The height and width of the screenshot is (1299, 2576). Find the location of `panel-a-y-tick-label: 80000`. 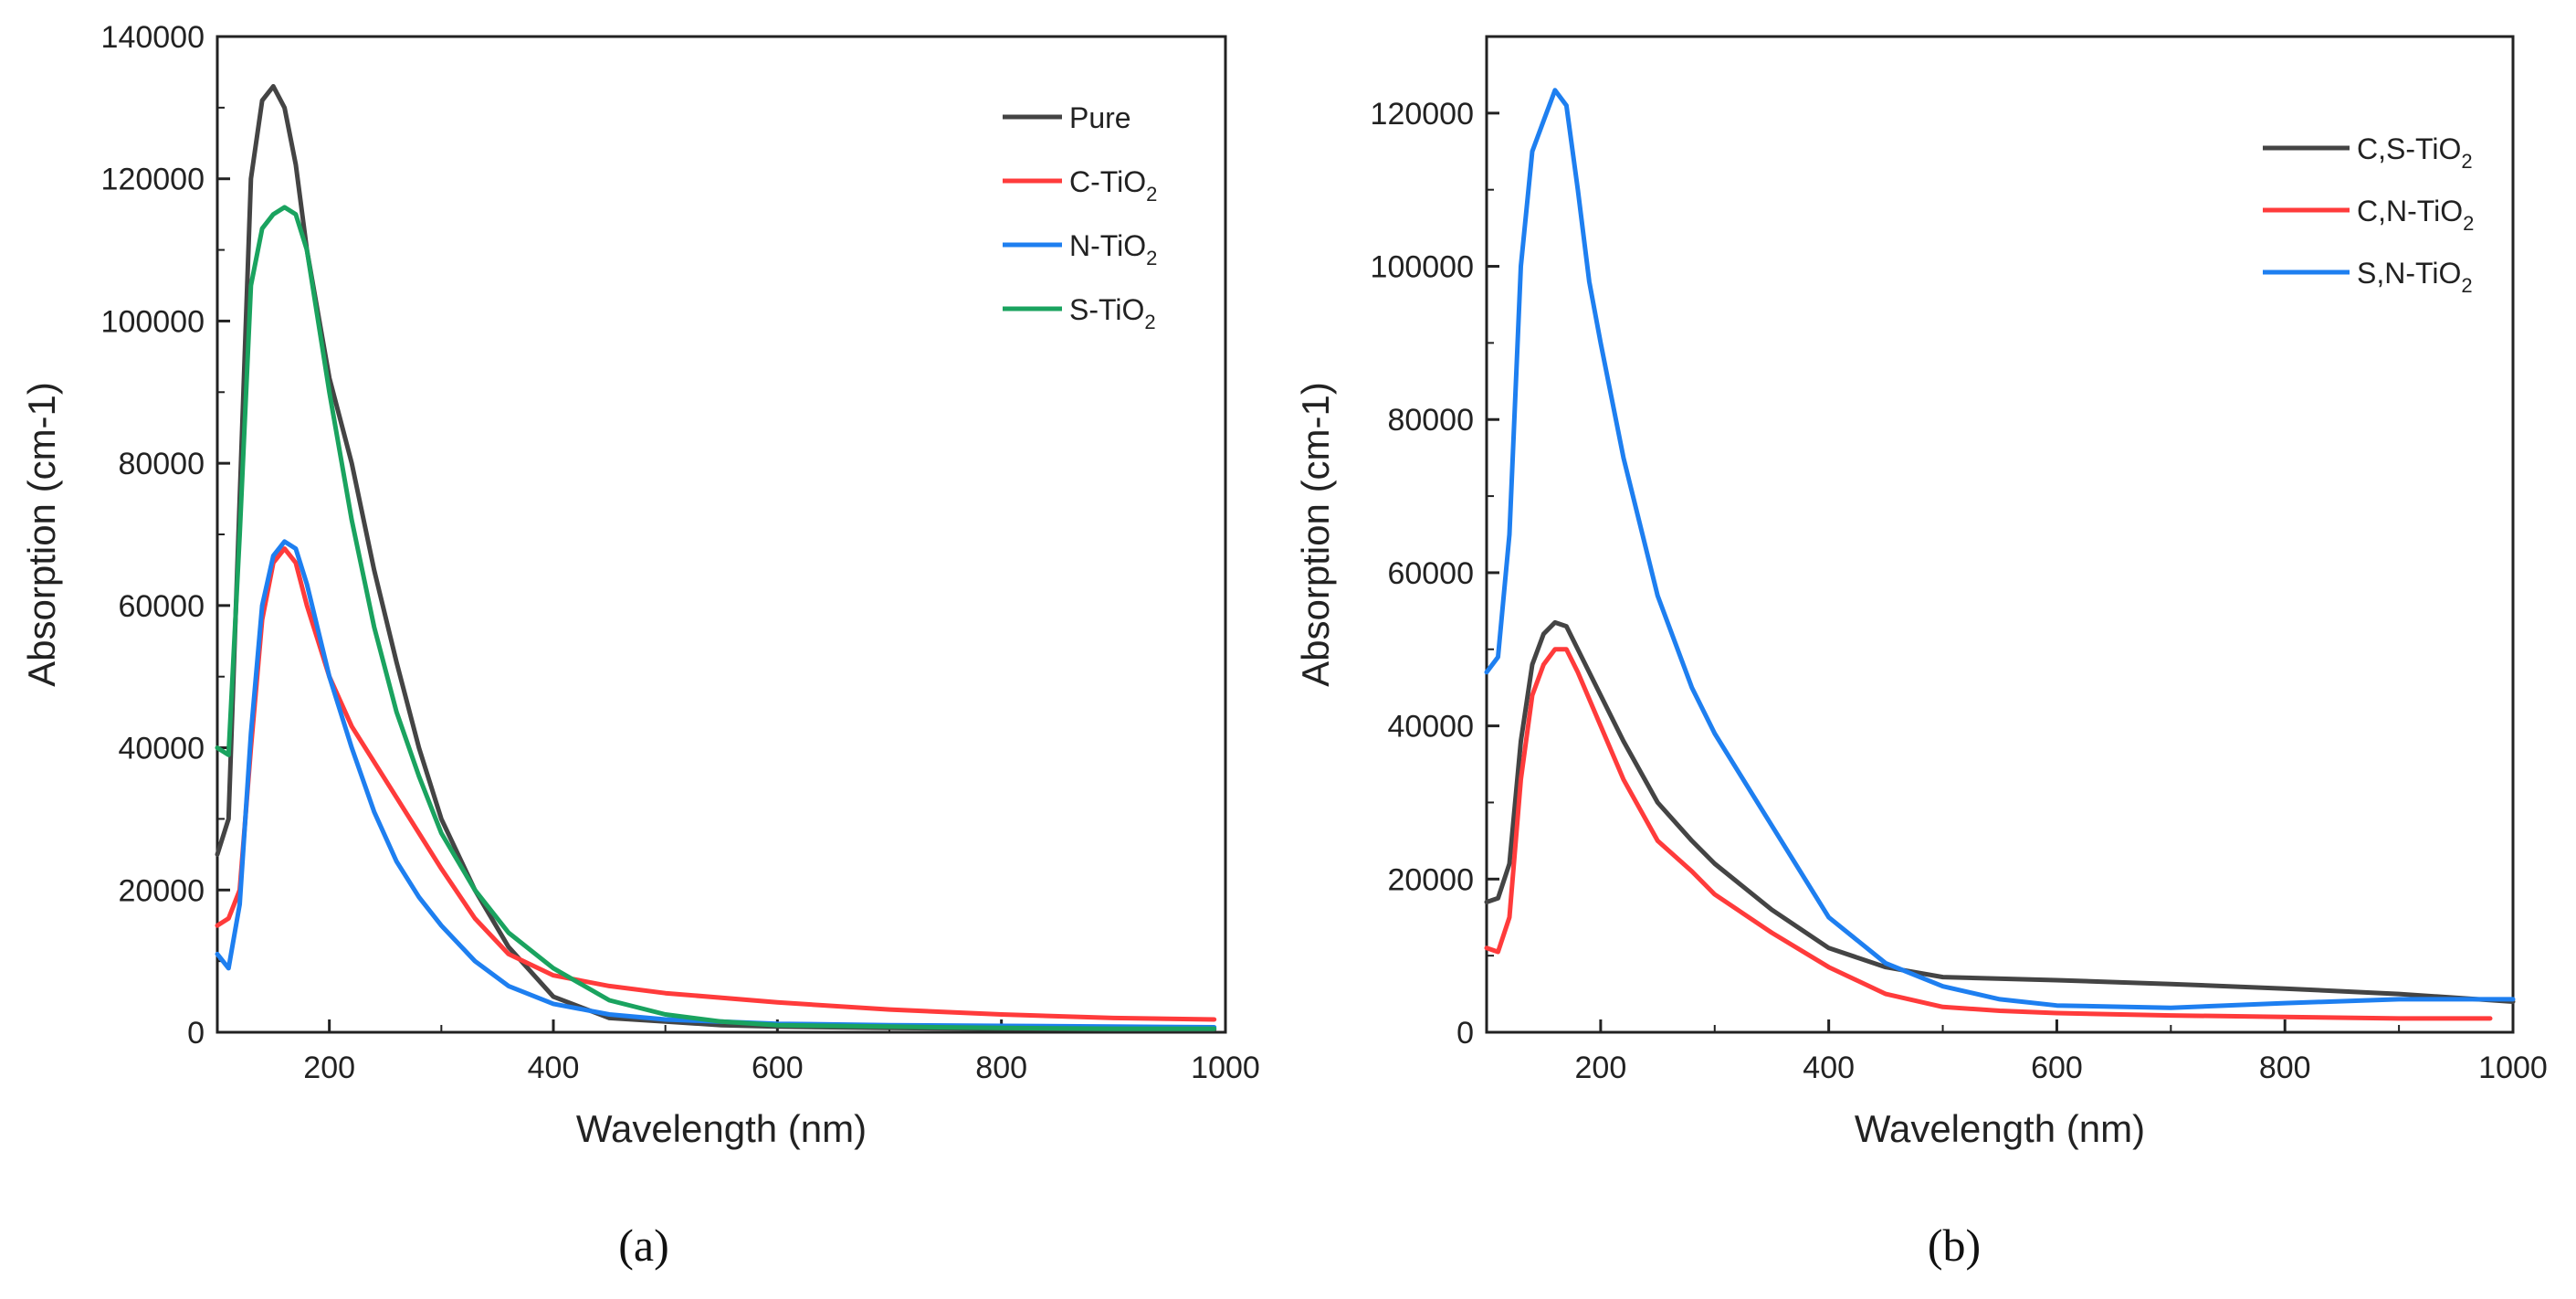

panel-a-y-tick-label: 80000 is located at coordinates (161, 464).